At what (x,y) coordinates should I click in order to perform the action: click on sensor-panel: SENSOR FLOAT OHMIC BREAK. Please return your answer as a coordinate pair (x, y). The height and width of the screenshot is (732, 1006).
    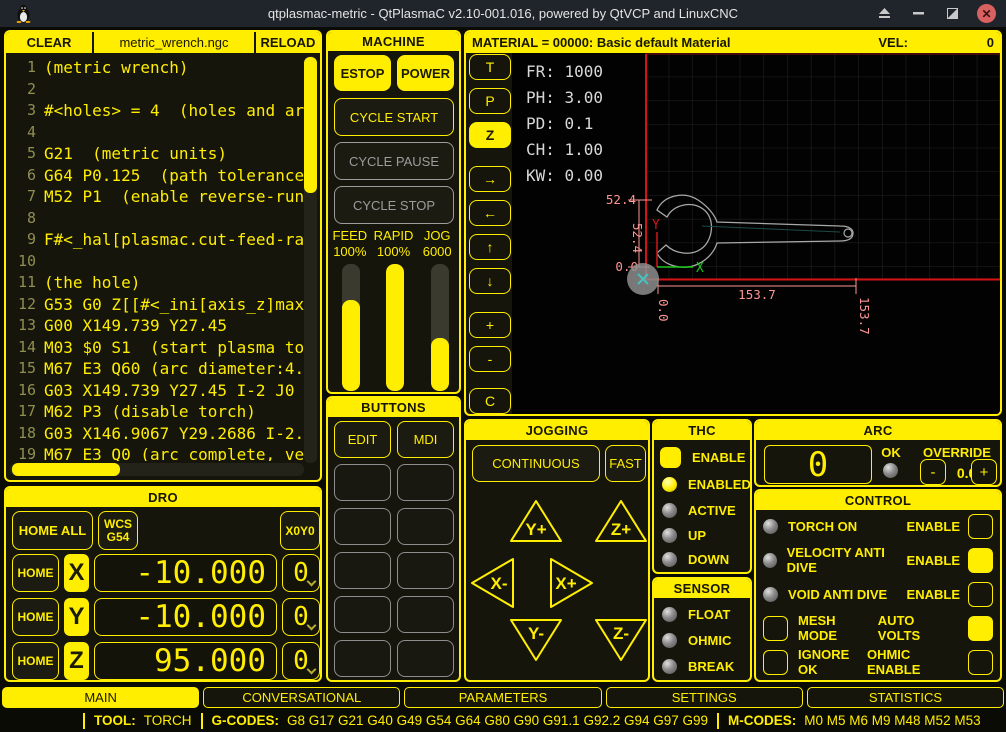
    Looking at the image, I should click on (702, 629).